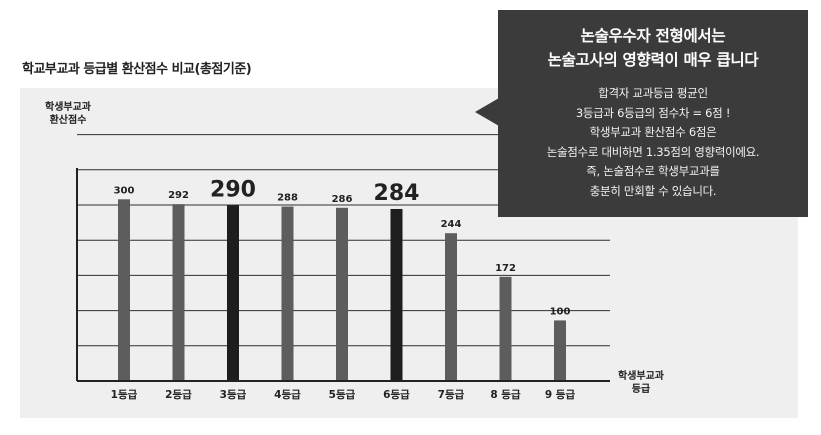 The image size is (821, 435). What do you see at coordinates (487, 112) in the screenshot?
I see `callout-pointer` at bounding box center [487, 112].